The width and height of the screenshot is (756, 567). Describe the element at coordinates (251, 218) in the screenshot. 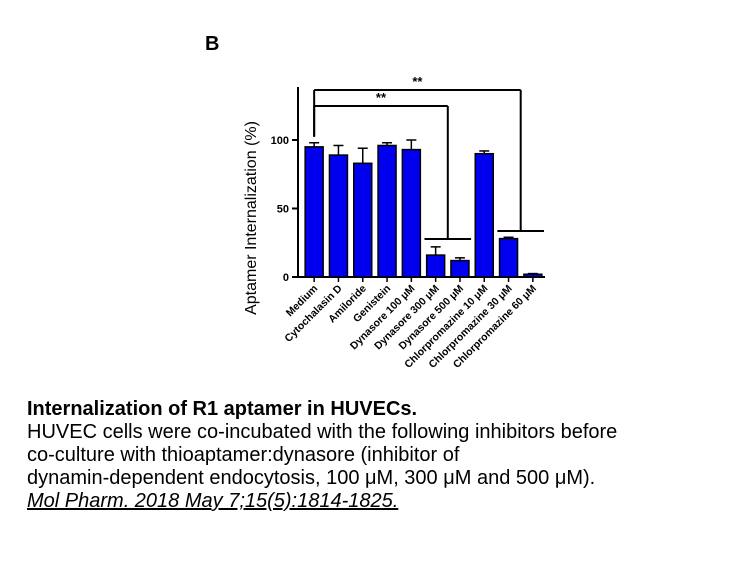

I see `y-axis-label: Aptamer Internalization (%)` at that location.